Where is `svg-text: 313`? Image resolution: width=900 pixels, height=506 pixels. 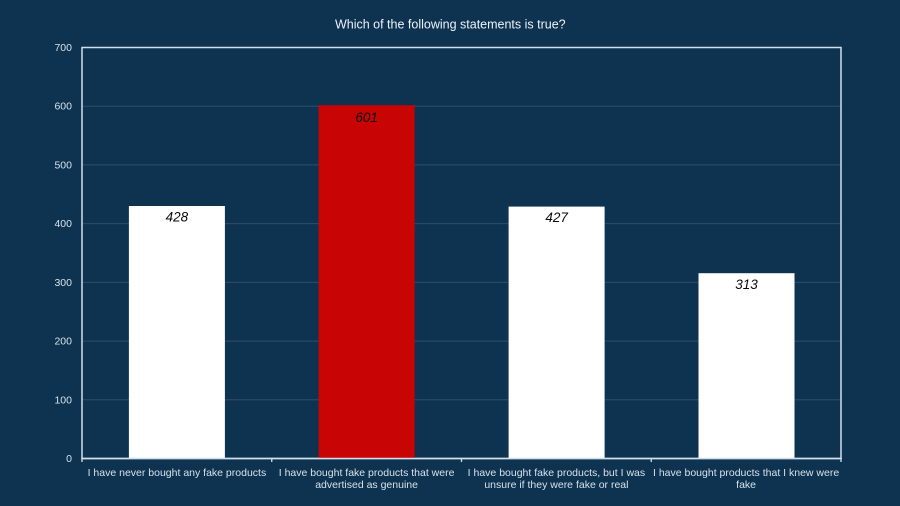 svg-text: 313 is located at coordinates (746, 284).